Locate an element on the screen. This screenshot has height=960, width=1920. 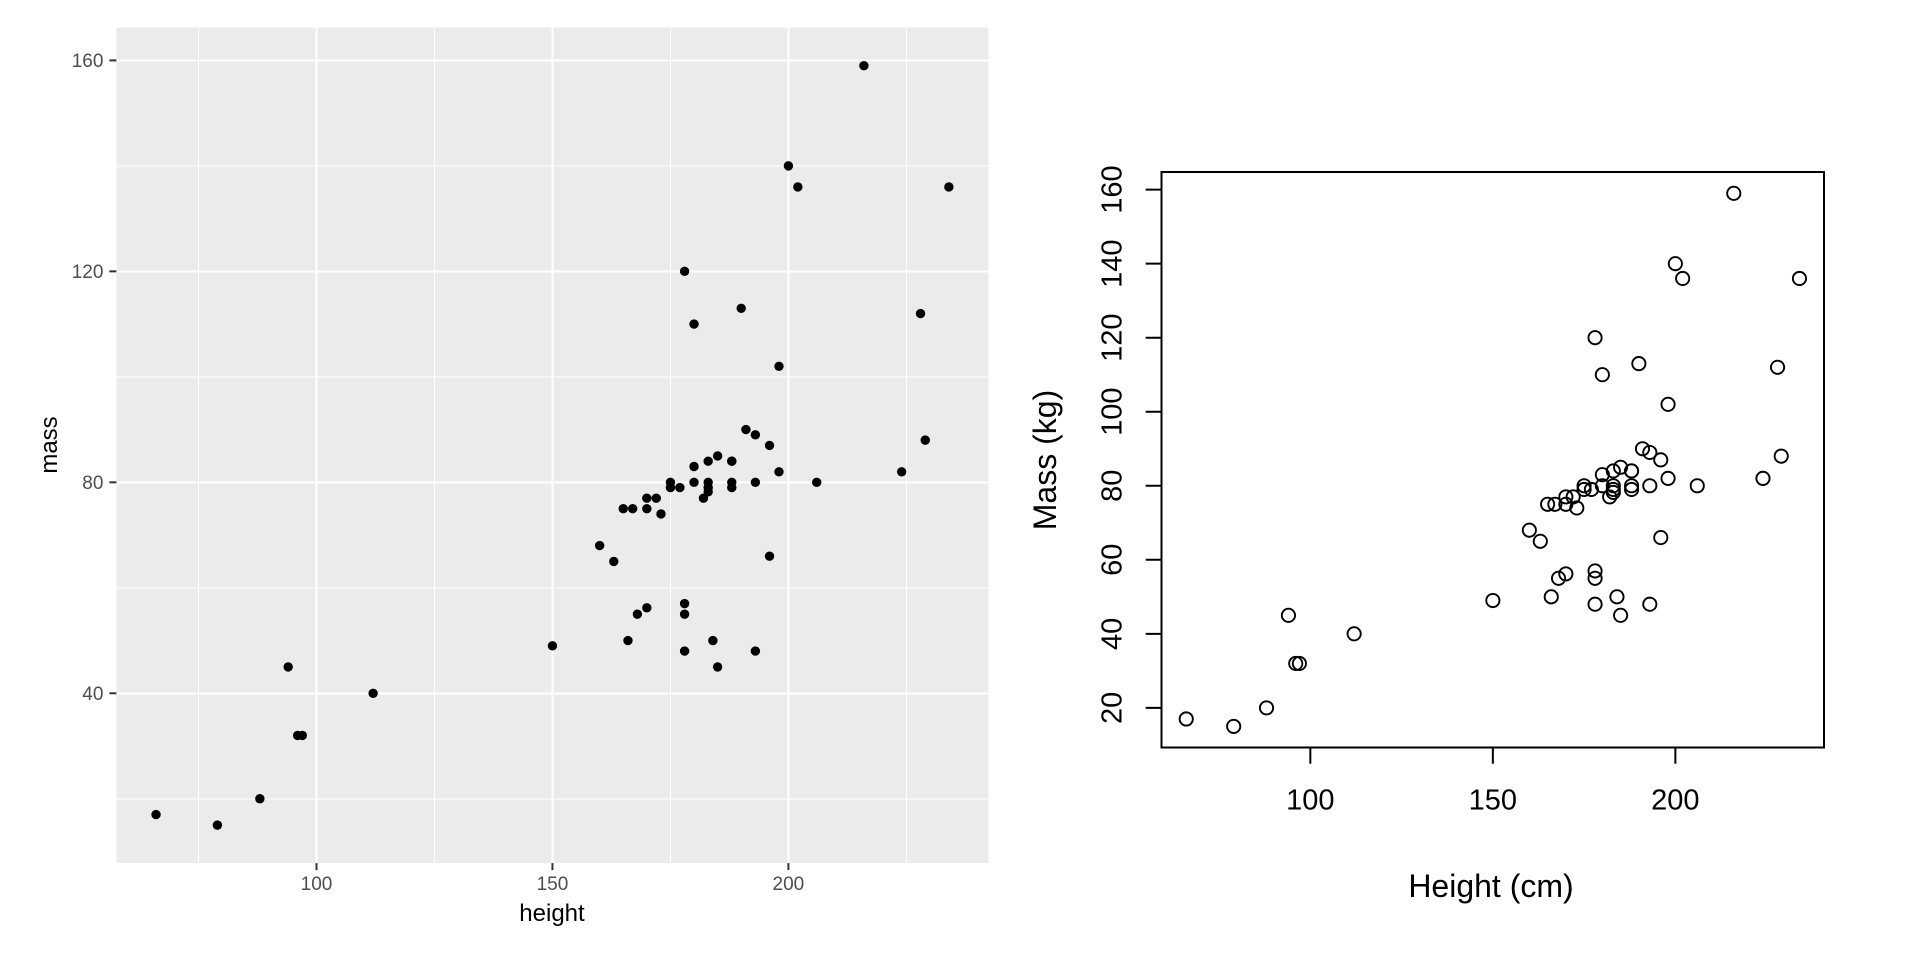
y-tick-label: 20 is located at coordinates (1113, 708).